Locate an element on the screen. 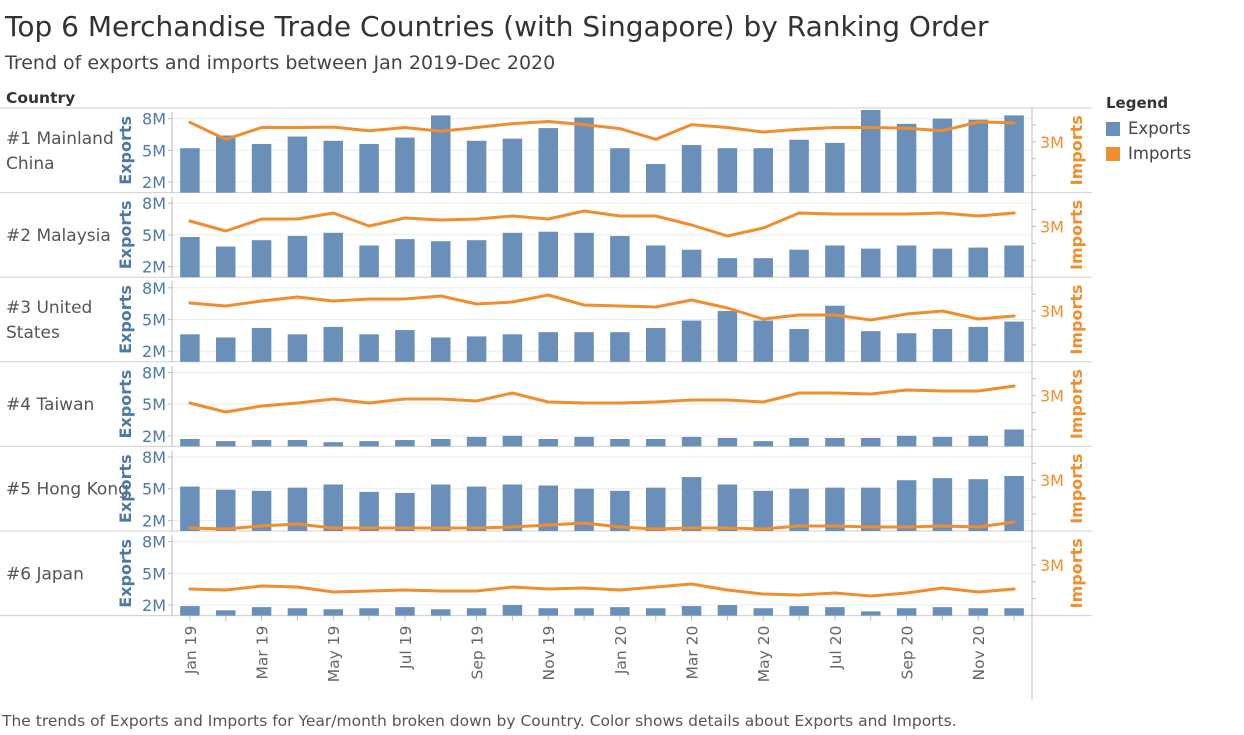  left-tick-label-row2-2: 8M is located at coordinates (154, 203).